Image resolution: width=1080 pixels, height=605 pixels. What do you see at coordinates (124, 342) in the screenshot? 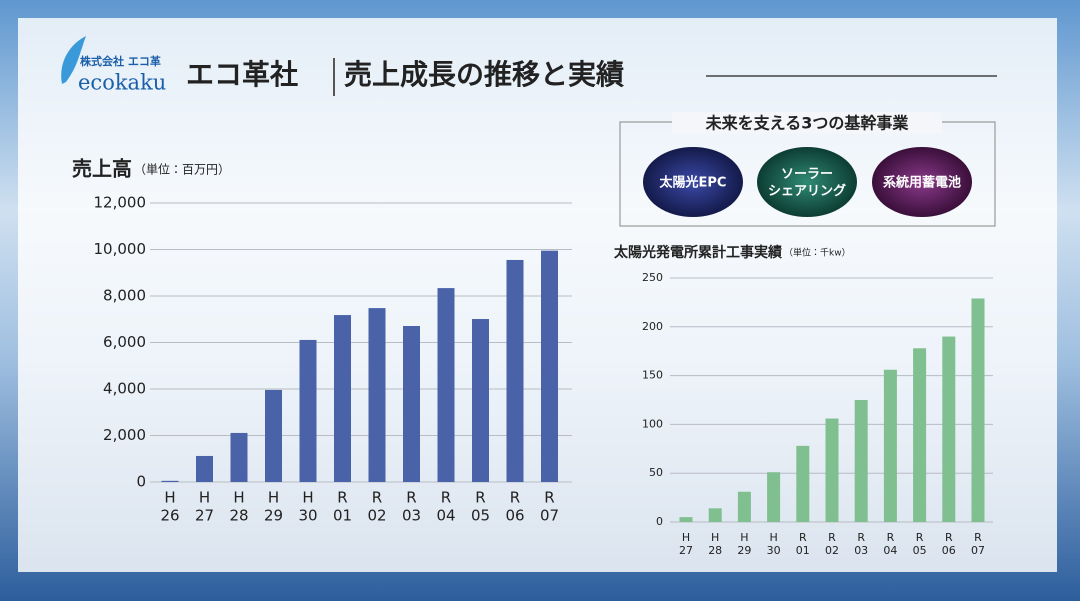
I see `y-tick-label: 6,000` at bounding box center [124, 342].